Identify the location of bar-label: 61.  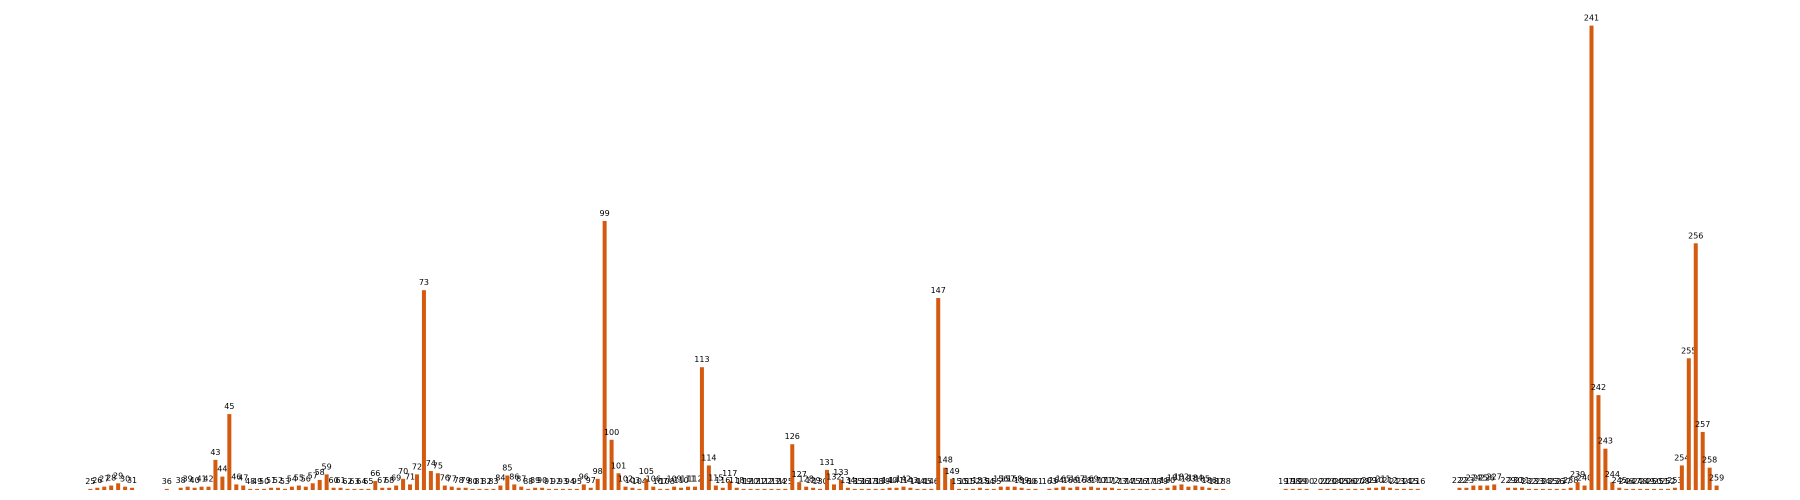
(340, 480).